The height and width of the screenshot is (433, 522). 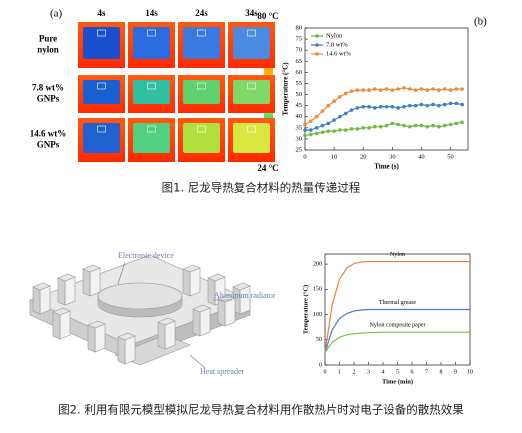 I want to click on row-label: 14.6 wt%, so click(x=48, y=134).